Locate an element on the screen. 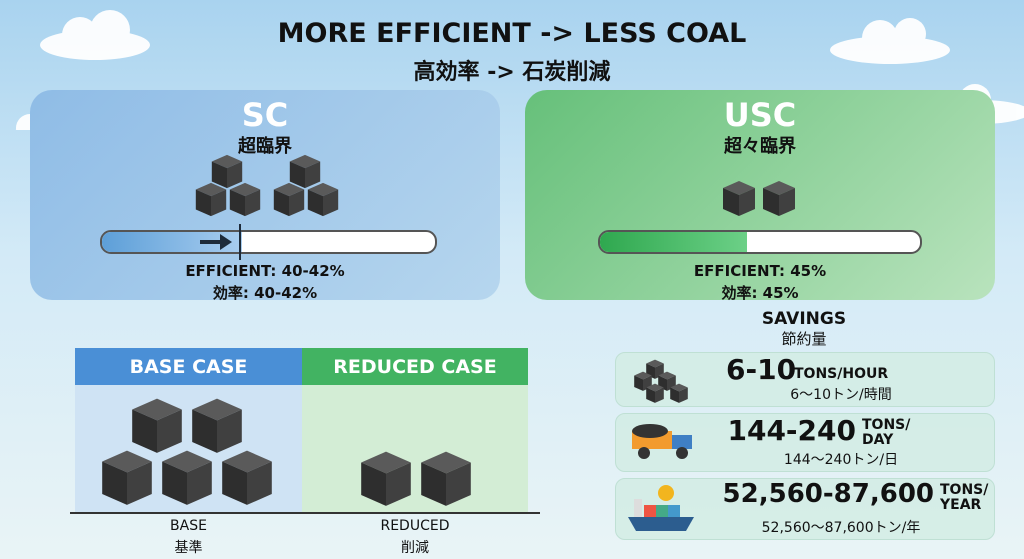 The width and height of the screenshot is (1024, 559). base-header is located at coordinates (188, 366).